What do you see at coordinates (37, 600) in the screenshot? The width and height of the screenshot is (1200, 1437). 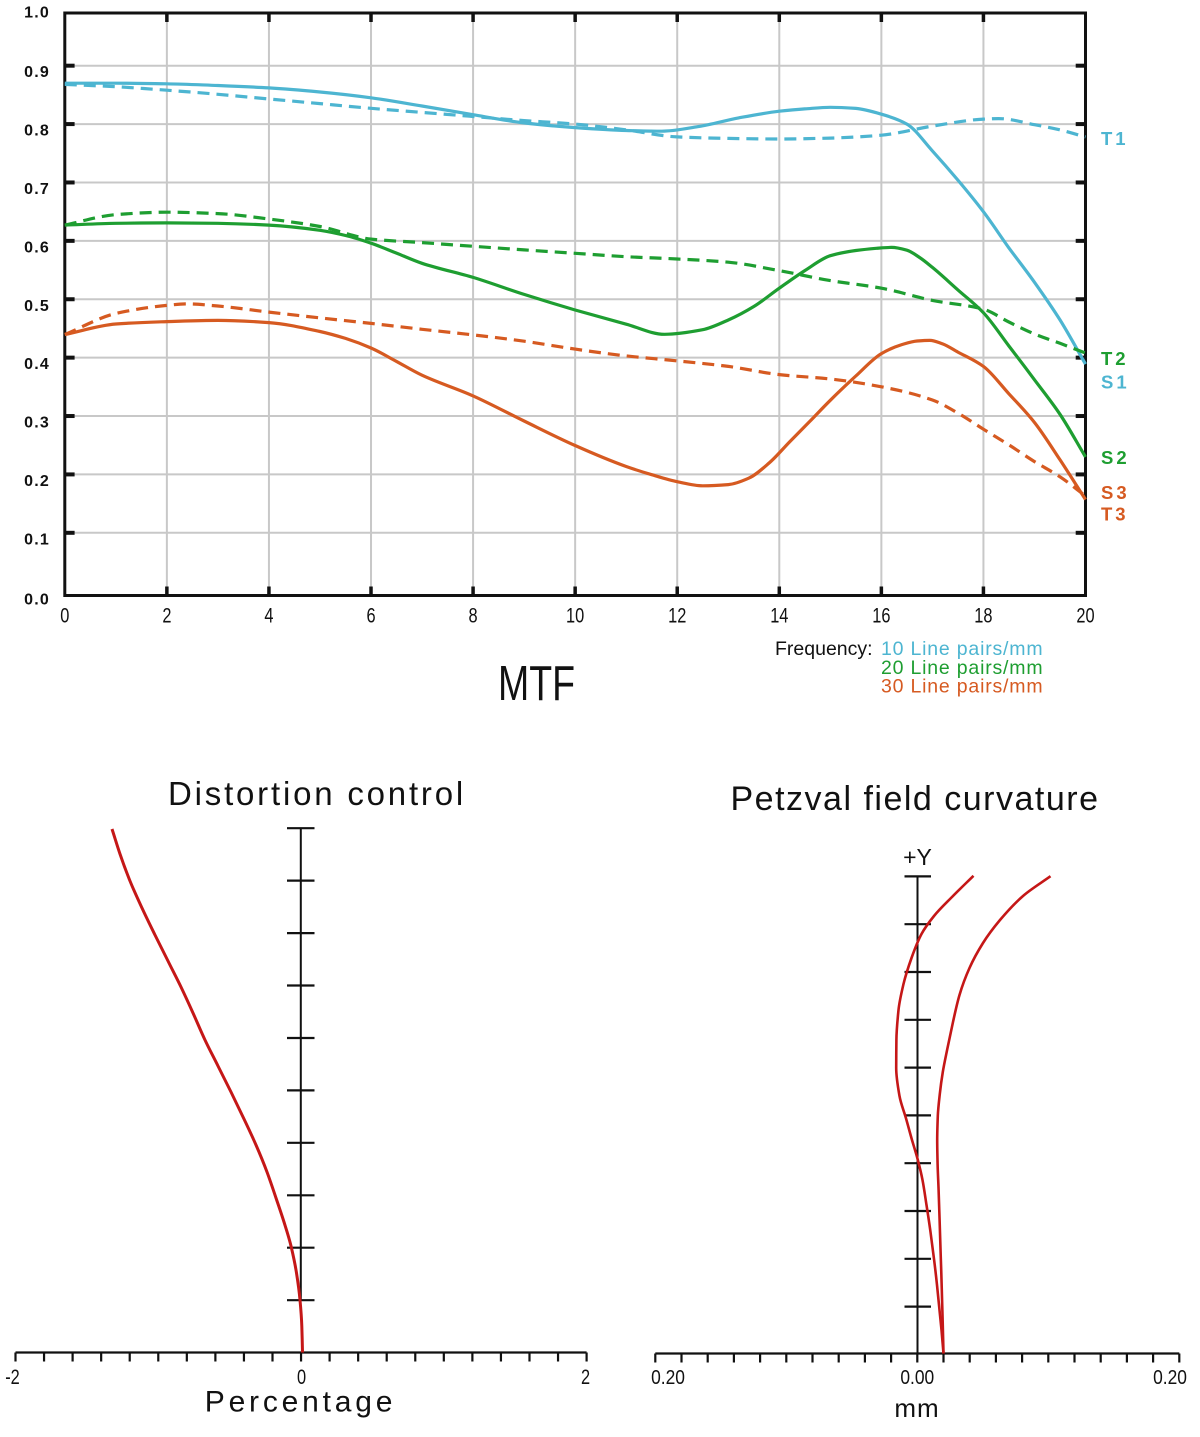 I see `svg-text: 0.0` at bounding box center [37, 600].